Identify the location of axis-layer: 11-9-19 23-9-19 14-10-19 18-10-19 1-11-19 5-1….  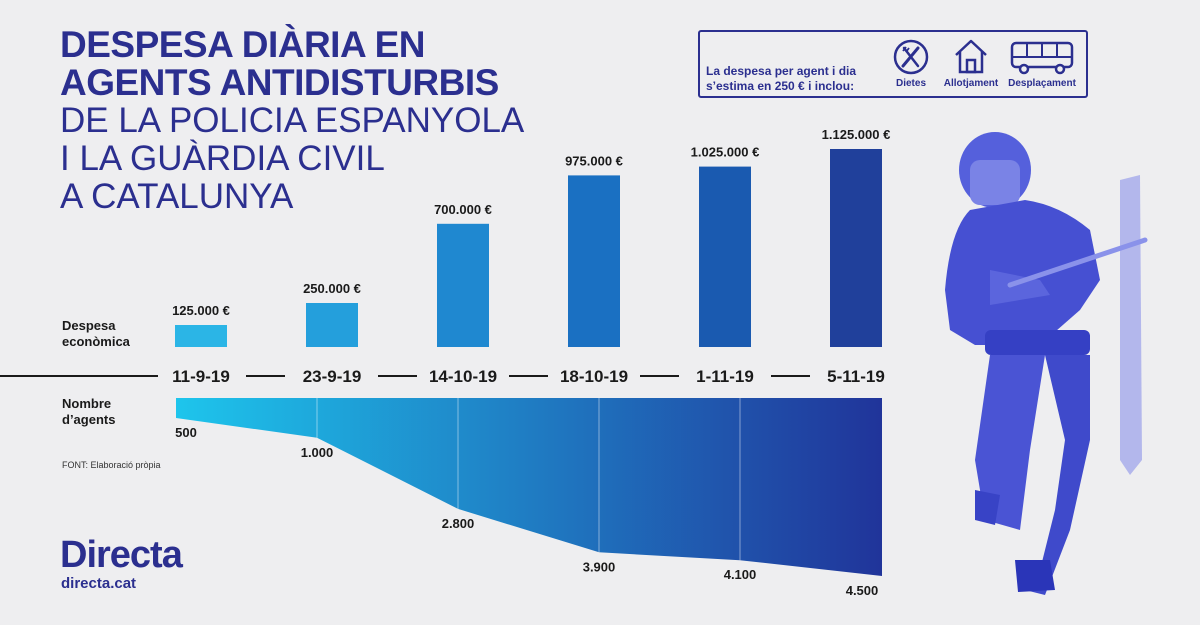
(442, 376).